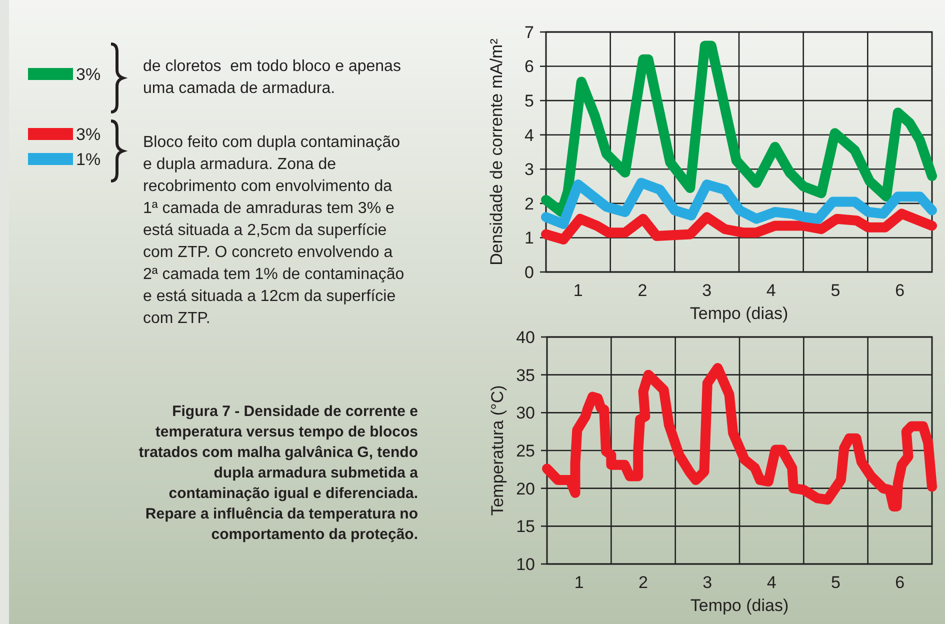 This screenshot has height=624, width=945. I want to click on y-tick-label: 15, so click(525, 526).